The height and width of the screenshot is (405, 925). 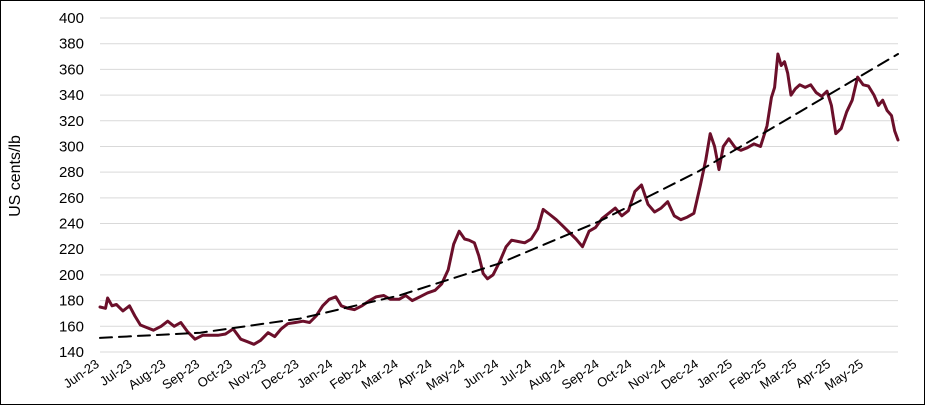 What do you see at coordinates (379, 374) in the screenshot?
I see `x-tick-label: Mar-24` at bounding box center [379, 374].